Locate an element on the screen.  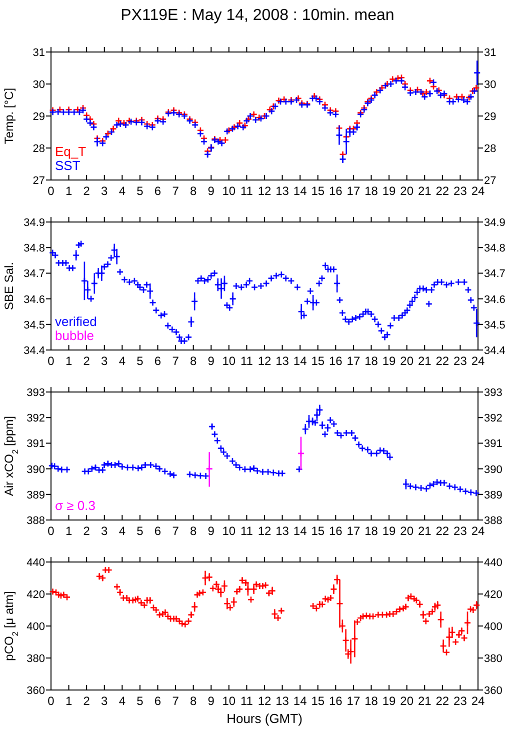
y2-tick-label: 31 is located at coordinates (490, 53).